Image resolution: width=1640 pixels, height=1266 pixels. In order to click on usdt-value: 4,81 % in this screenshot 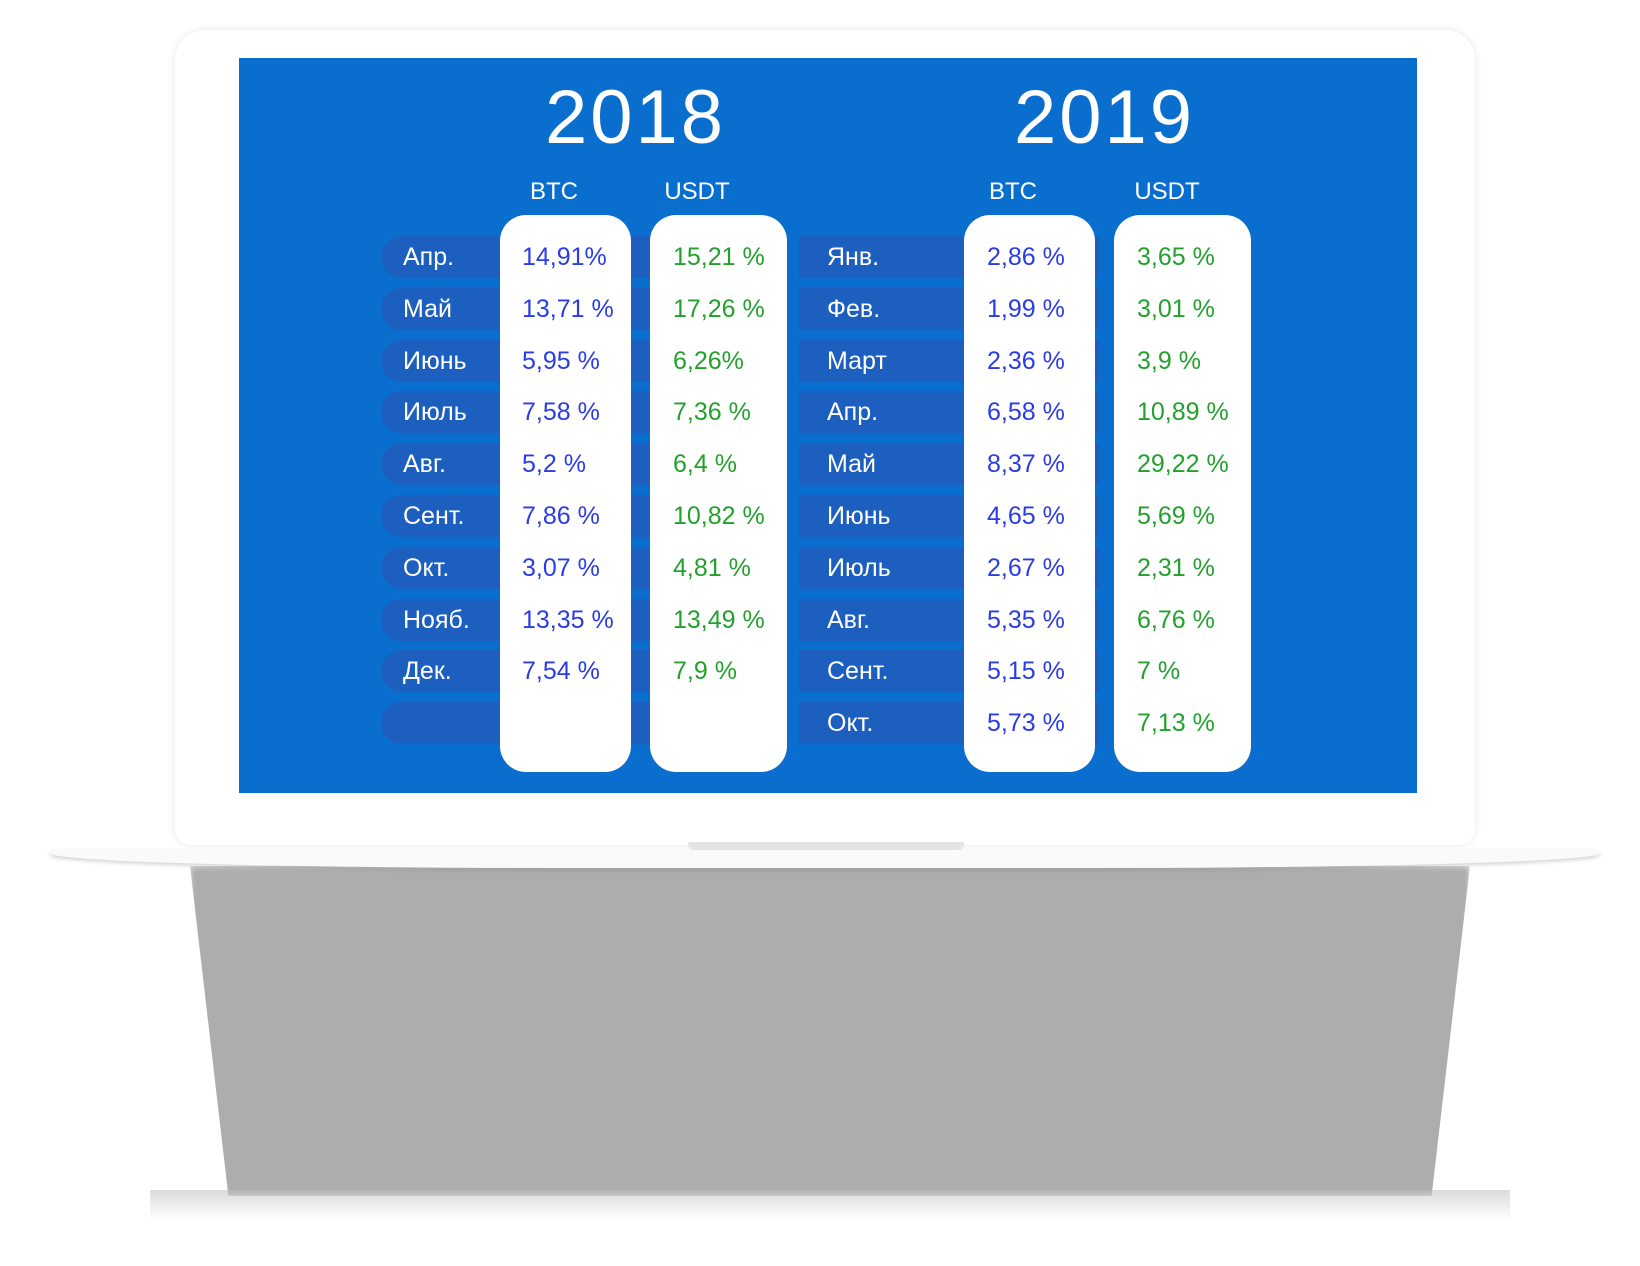, I will do `click(712, 568)`.